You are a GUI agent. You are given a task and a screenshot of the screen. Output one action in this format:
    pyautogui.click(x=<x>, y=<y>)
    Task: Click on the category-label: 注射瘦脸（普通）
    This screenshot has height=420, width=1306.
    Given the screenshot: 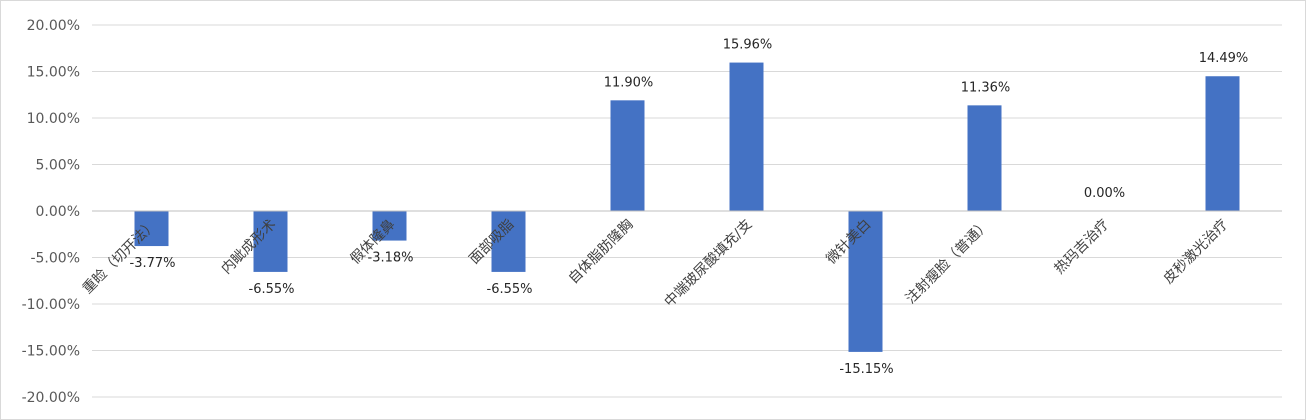 What is the action you would take?
    pyautogui.click(x=947, y=261)
    